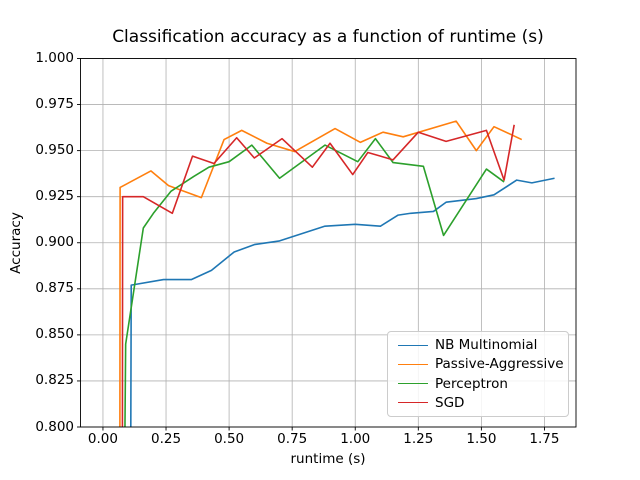 This screenshot has width=640, height=480. Describe the element at coordinates (54, 242) in the screenshot. I see `y-tick-label: 0.900` at that location.